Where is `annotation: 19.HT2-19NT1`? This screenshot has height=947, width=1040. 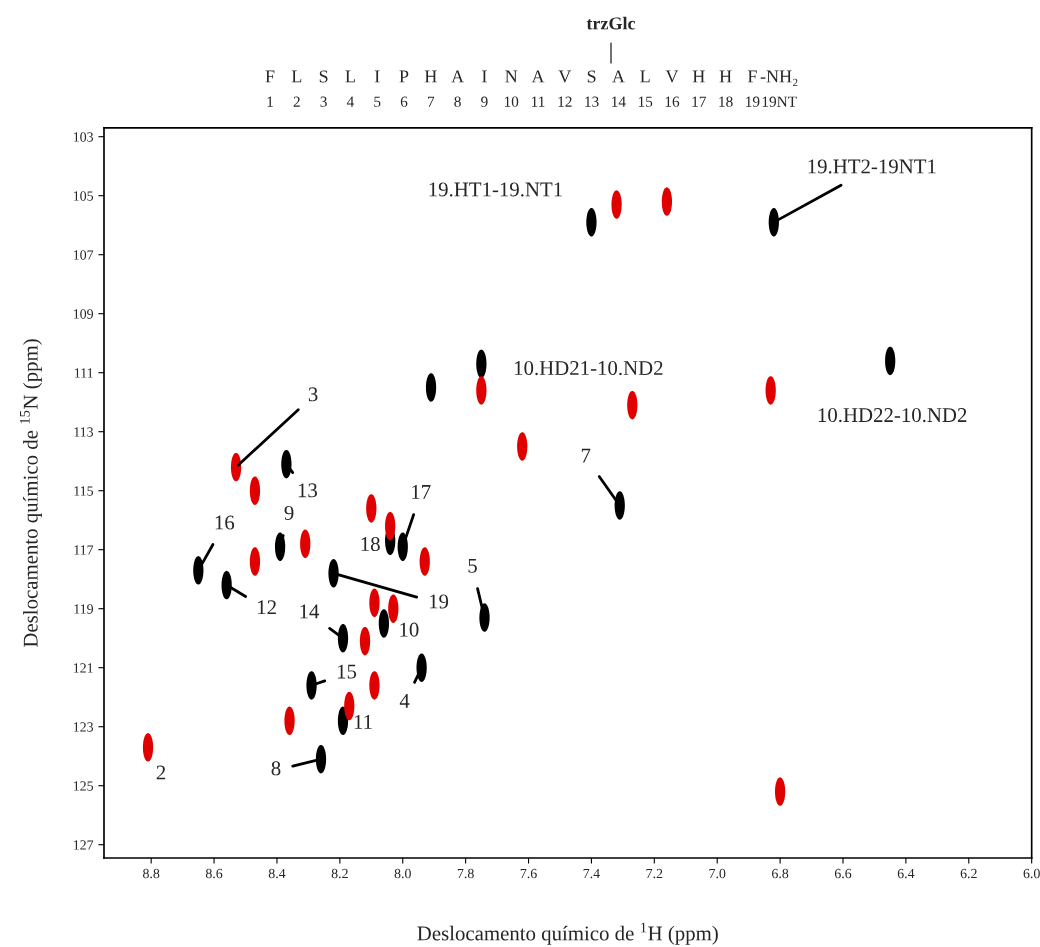 annotation: 19.HT2-19NT1 is located at coordinates (872, 166).